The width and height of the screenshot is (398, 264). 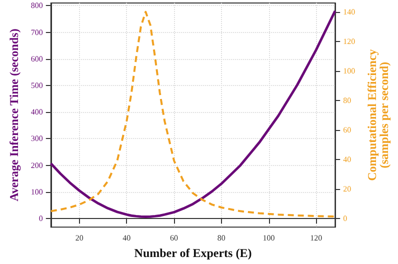 I want to click on y-tick-label: 400, so click(x=36, y=112).